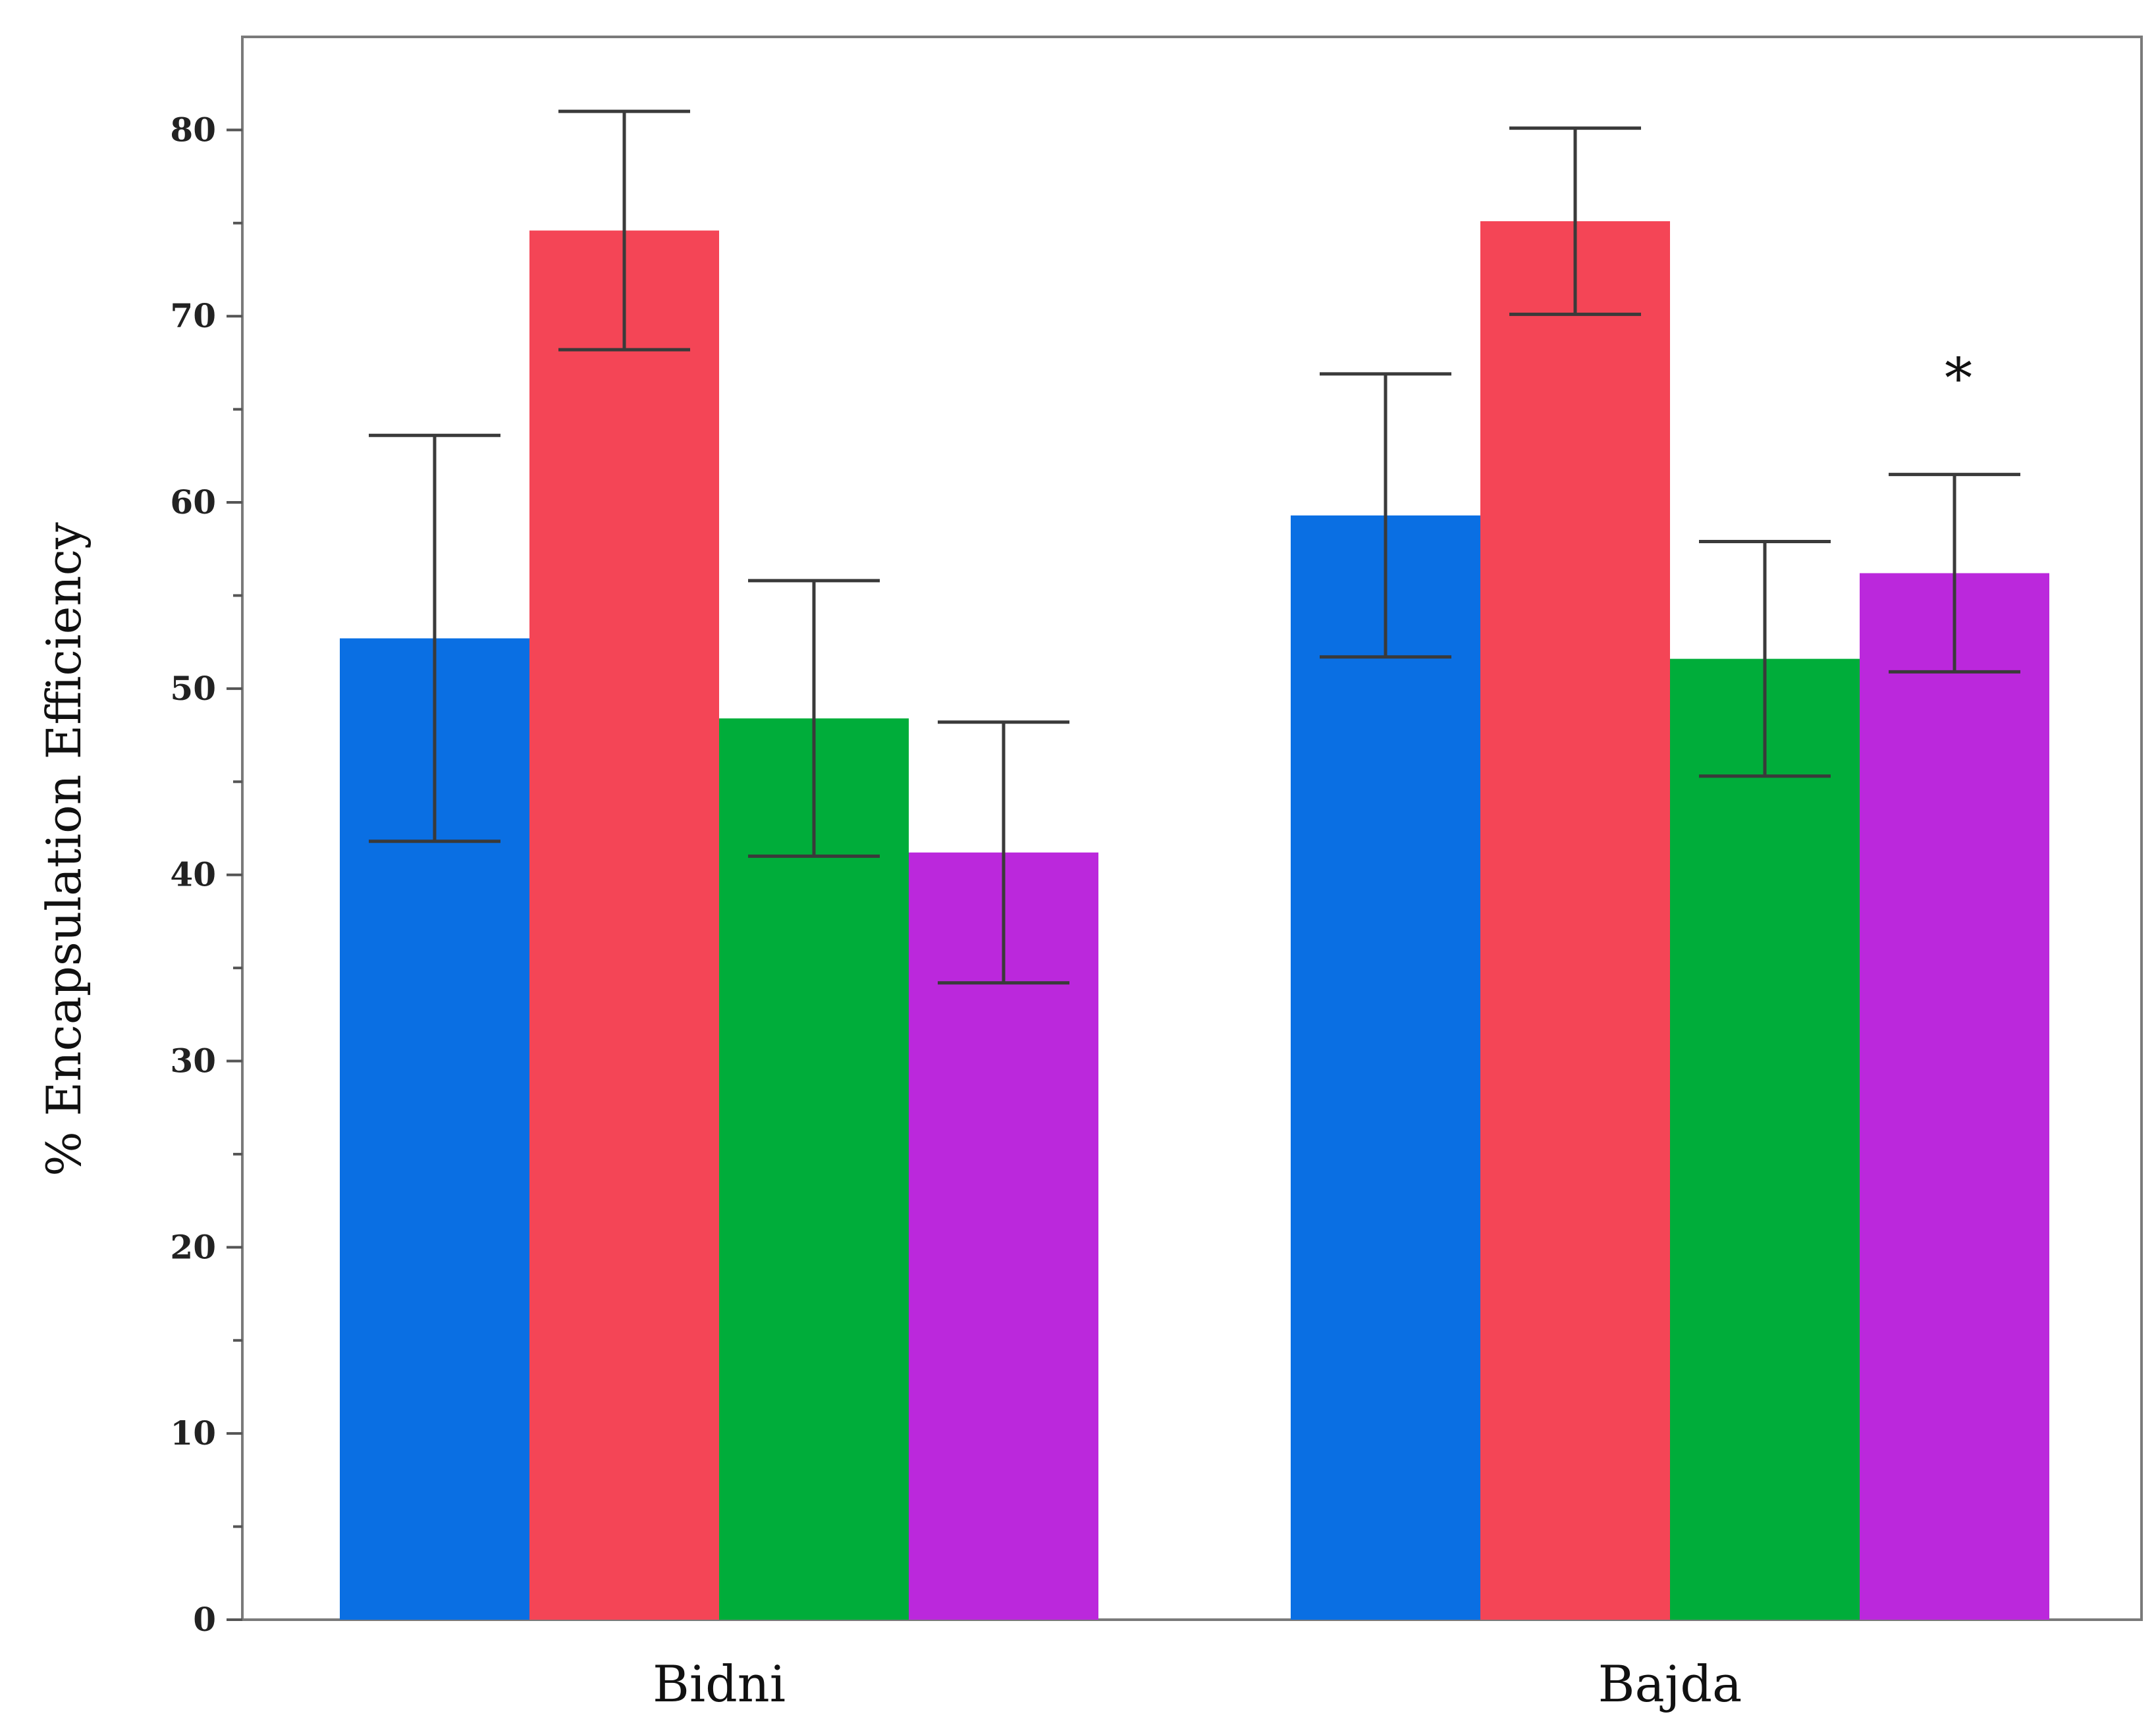 The image size is (2156, 1729). I want to click on category-label-bidni: Bidni, so click(719, 1684).